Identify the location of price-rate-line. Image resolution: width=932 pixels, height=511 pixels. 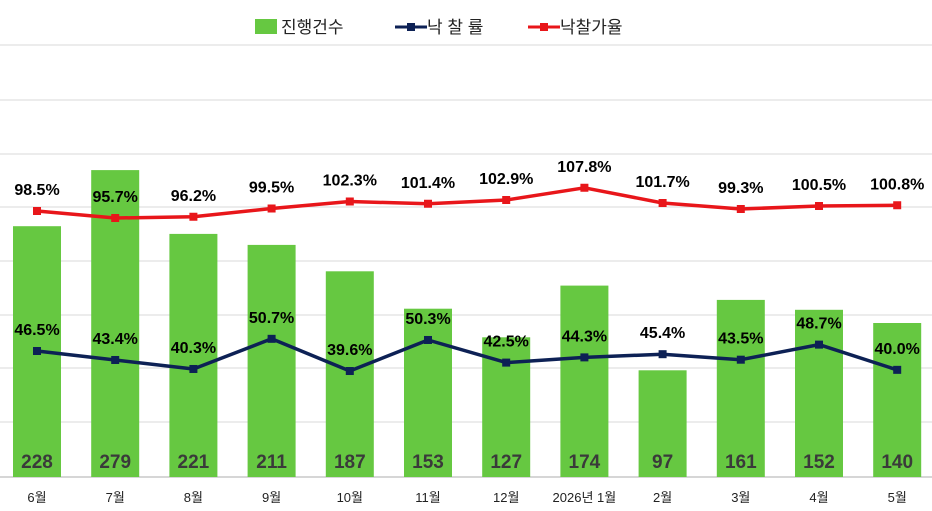
(467, 203).